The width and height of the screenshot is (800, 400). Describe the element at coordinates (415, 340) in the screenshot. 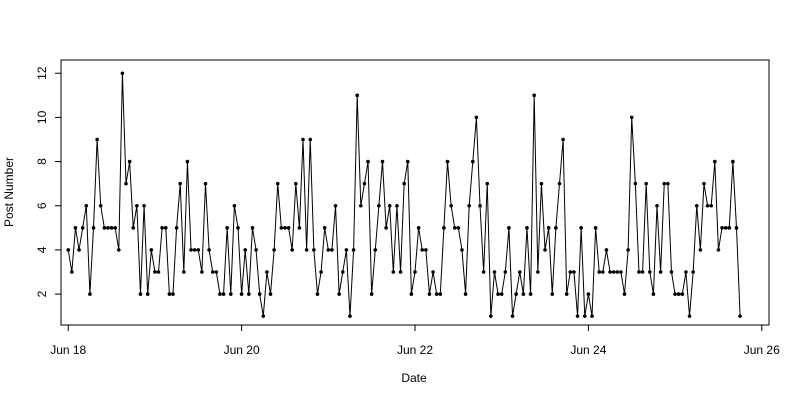

I see `x-axis: Jun 18 Jun 20 Jun 22 Jun 24 Jun 26` at that location.